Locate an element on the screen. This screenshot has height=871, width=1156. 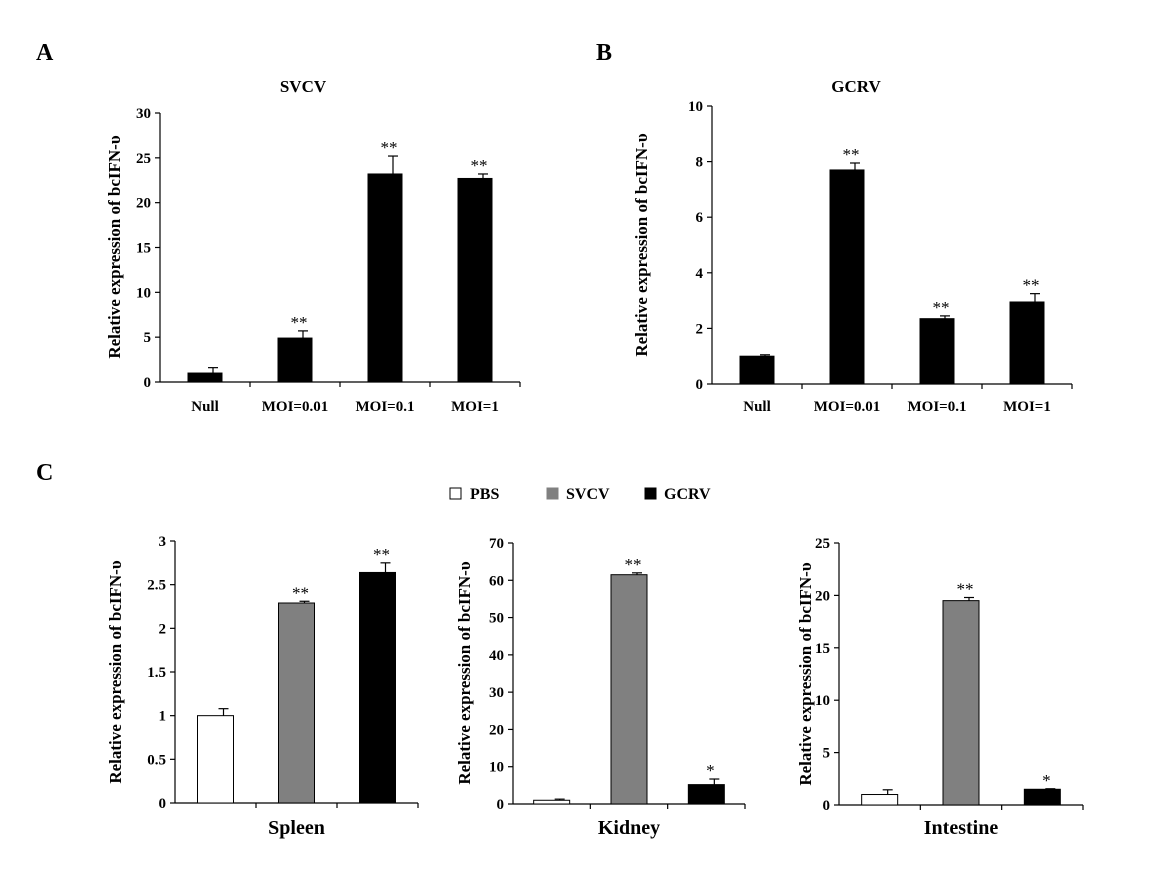
x-axis-label: Kidney is located at coordinates (629, 828).